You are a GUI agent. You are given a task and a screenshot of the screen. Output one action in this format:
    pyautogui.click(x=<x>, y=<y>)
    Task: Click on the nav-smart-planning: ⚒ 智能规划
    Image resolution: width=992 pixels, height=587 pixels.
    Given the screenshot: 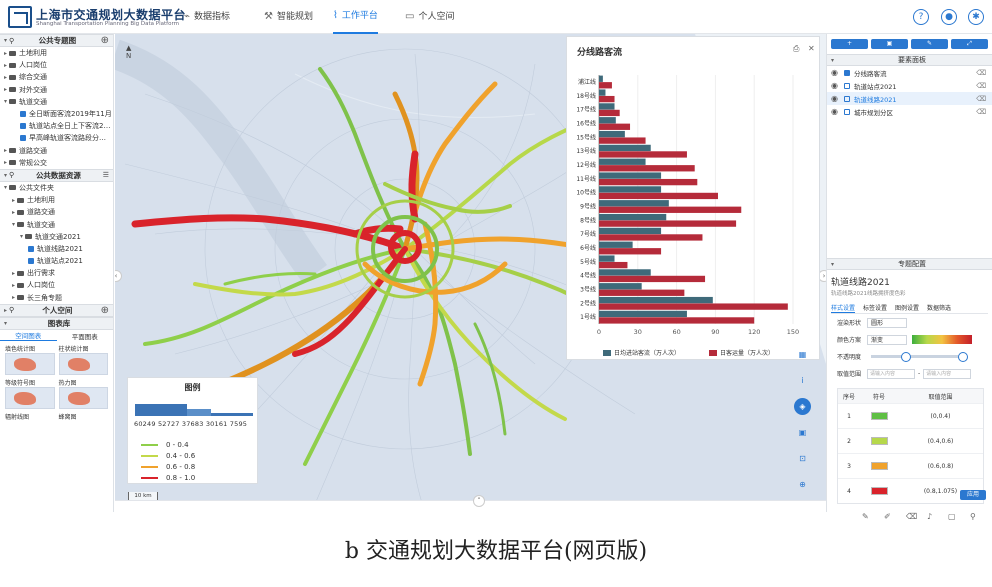 What is the action you would take?
    pyautogui.click(x=288, y=17)
    